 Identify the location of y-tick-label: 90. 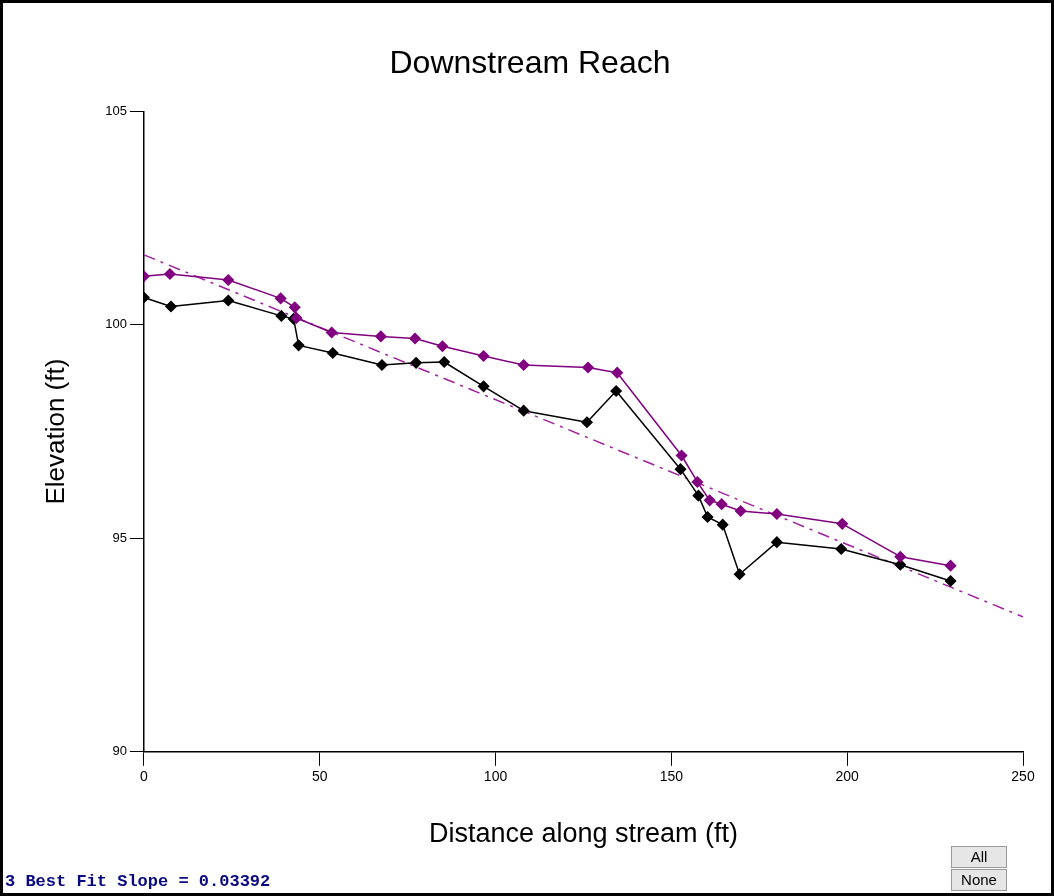
(119, 751).